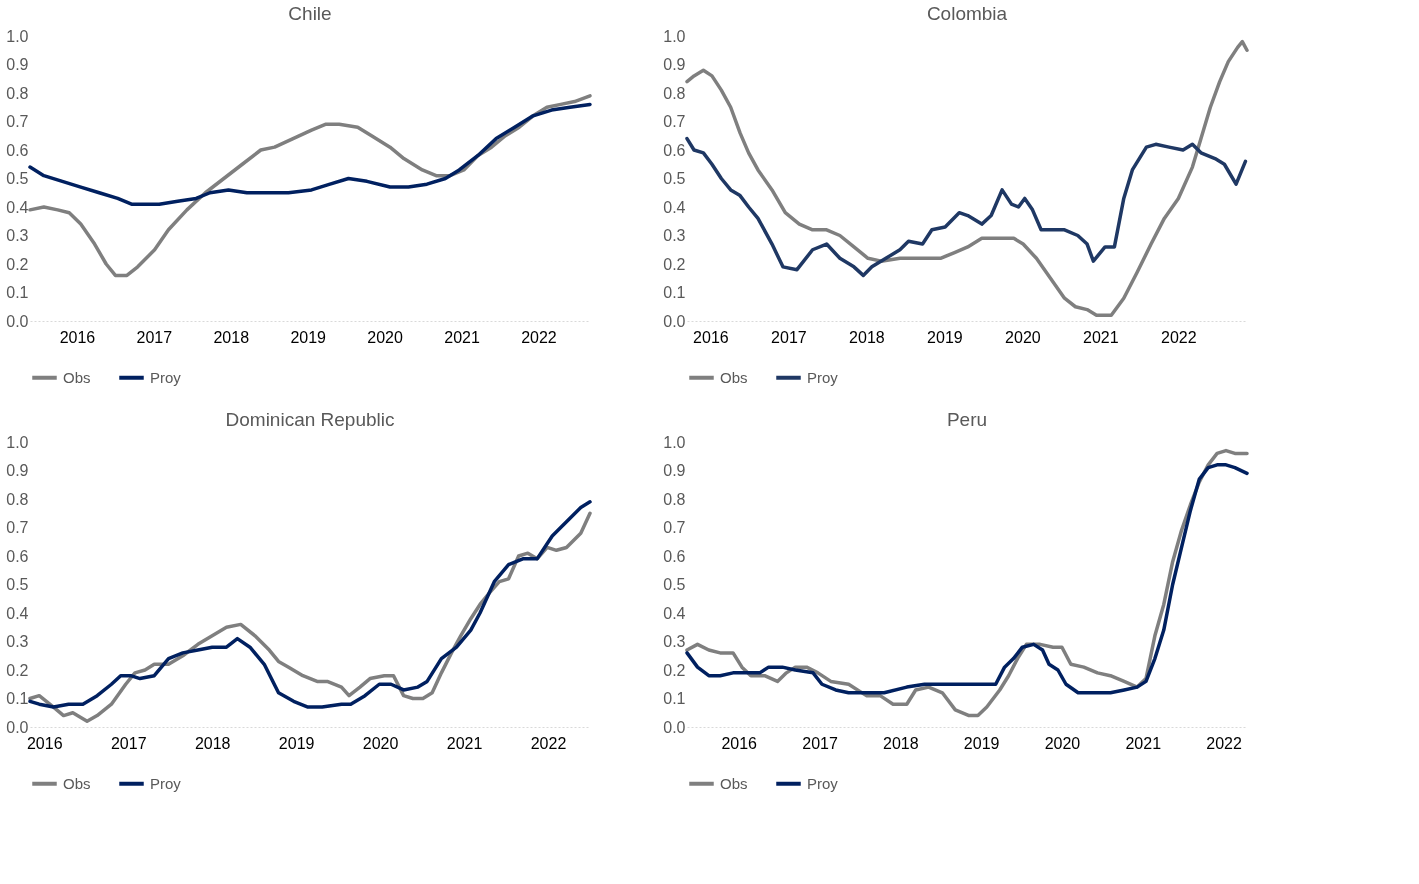 The height and width of the screenshot is (884, 1419). What do you see at coordinates (310, 419) in the screenshot?
I see `chart-title: Dominican Republic` at bounding box center [310, 419].